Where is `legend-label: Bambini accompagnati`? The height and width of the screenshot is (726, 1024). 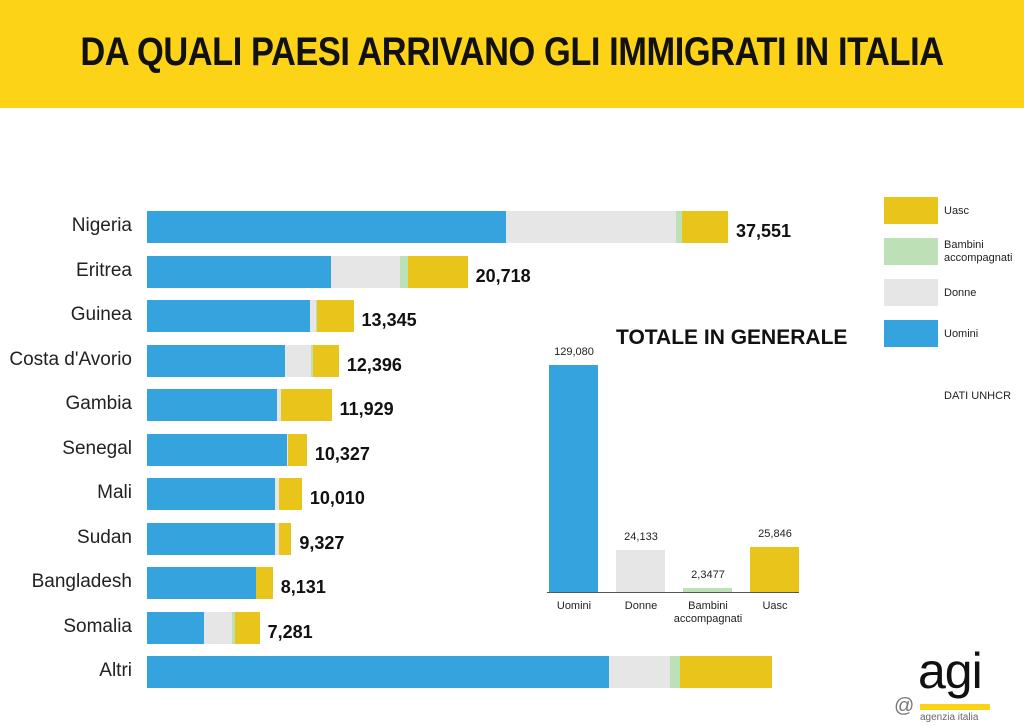 legend-label: Bambini accompagnati is located at coordinates (978, 251).